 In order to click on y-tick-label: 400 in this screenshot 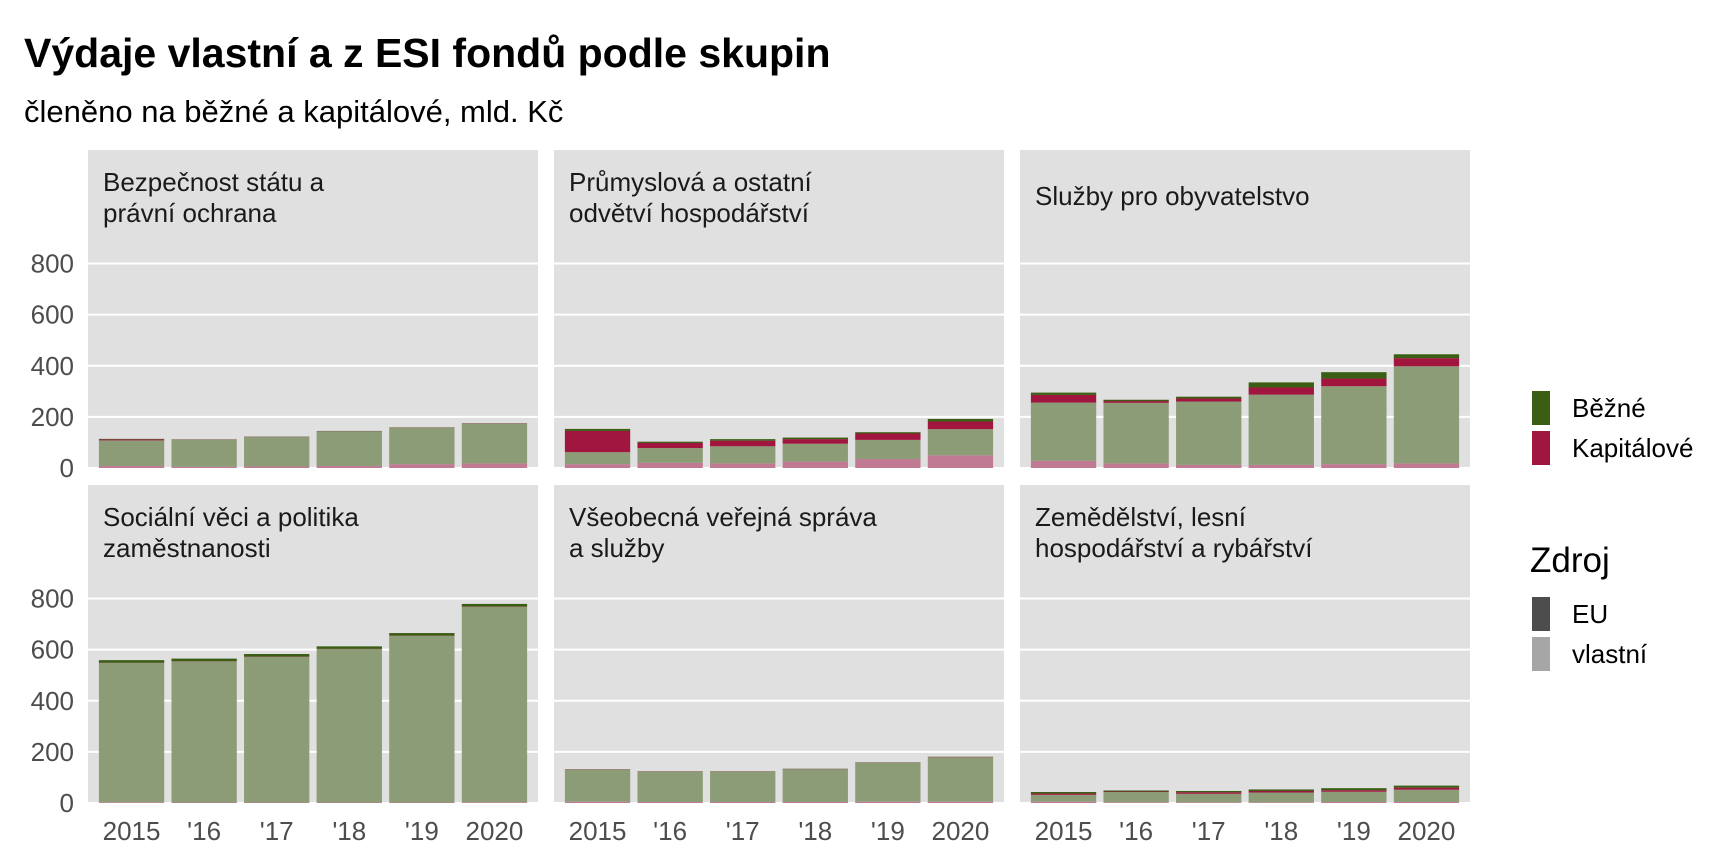, I will do `click(52, 701)`.